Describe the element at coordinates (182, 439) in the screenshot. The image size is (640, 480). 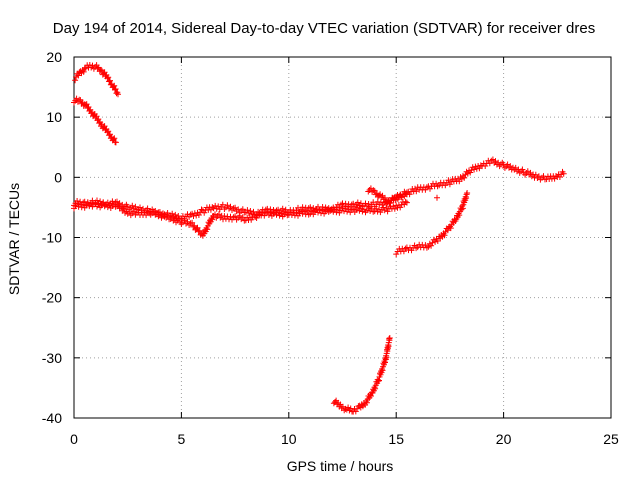
I see `x-tick-label: 5` at that location.